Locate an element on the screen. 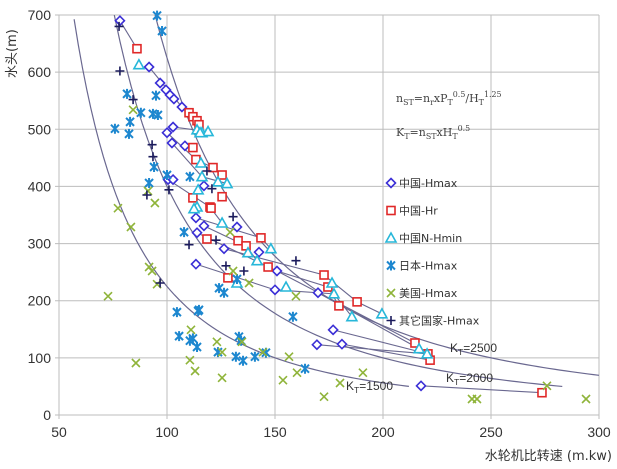 Image resolution: width=617 pixels, height=469 pixels. legend-label: 中国N-Hmin is located at coordinates (430, 238).